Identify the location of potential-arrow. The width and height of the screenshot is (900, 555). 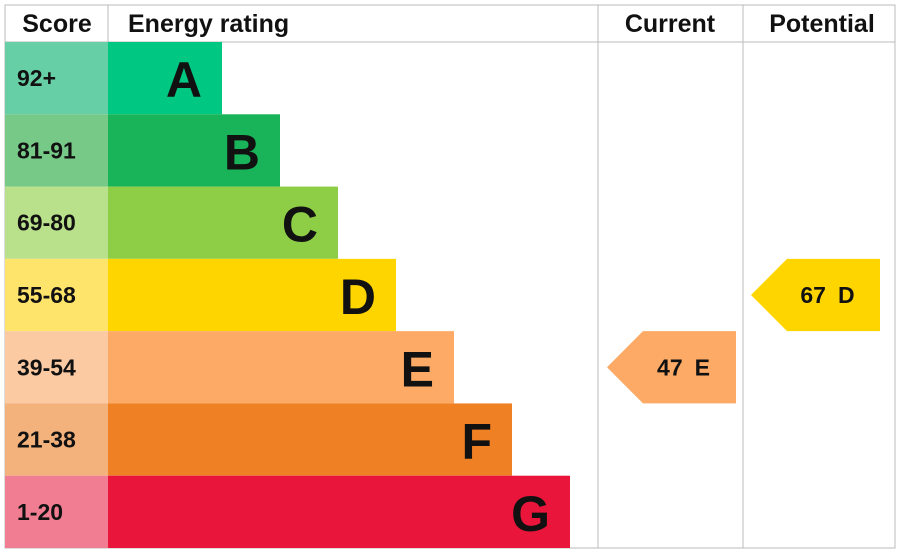
(815, 295).